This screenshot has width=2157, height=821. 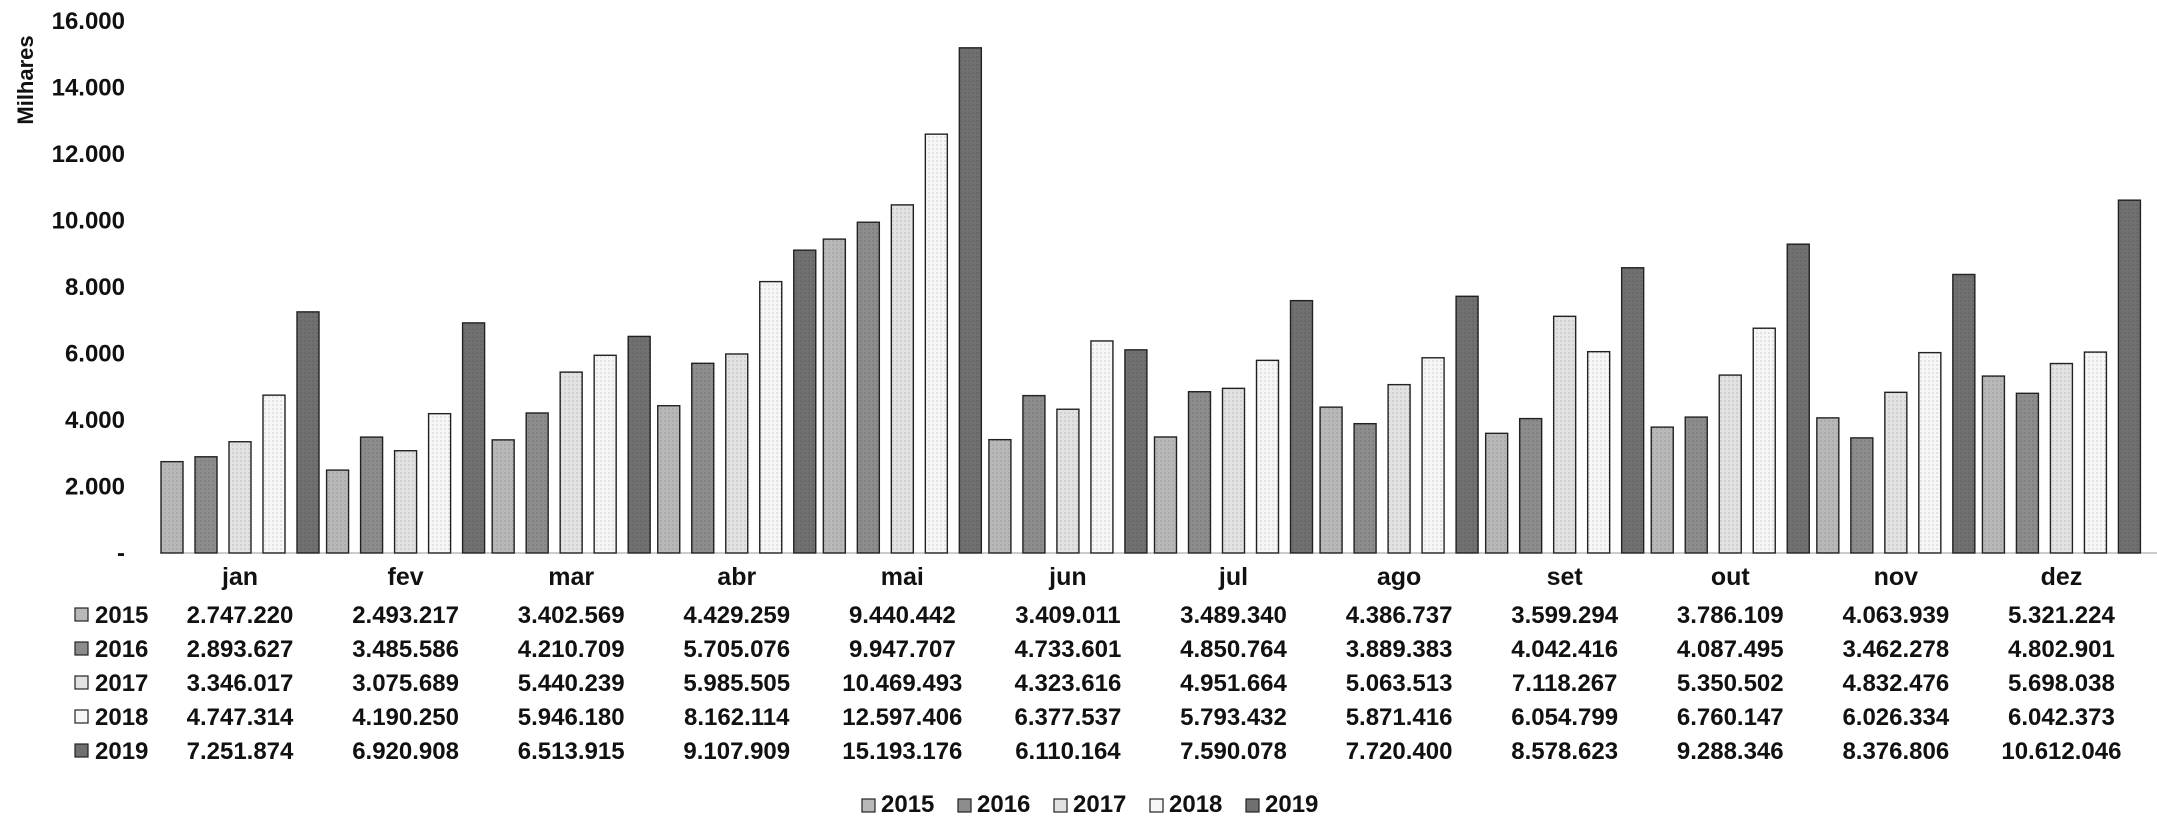 I want to click on table-cell: 4.429.259, so click(x=736, y=615).